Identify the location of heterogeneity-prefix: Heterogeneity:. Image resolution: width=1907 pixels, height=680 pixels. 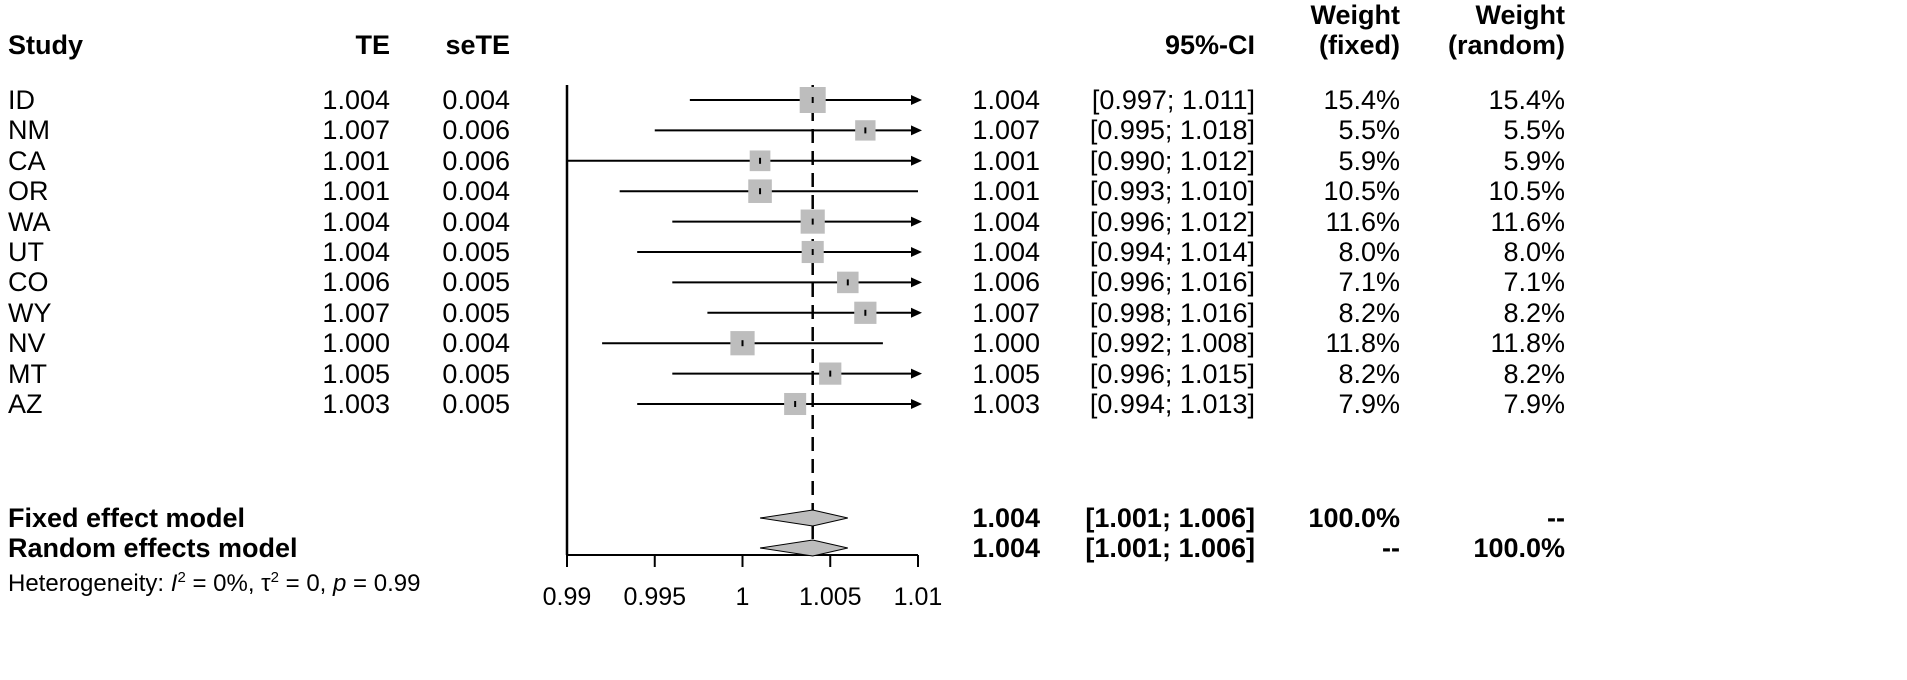
(89, 583).